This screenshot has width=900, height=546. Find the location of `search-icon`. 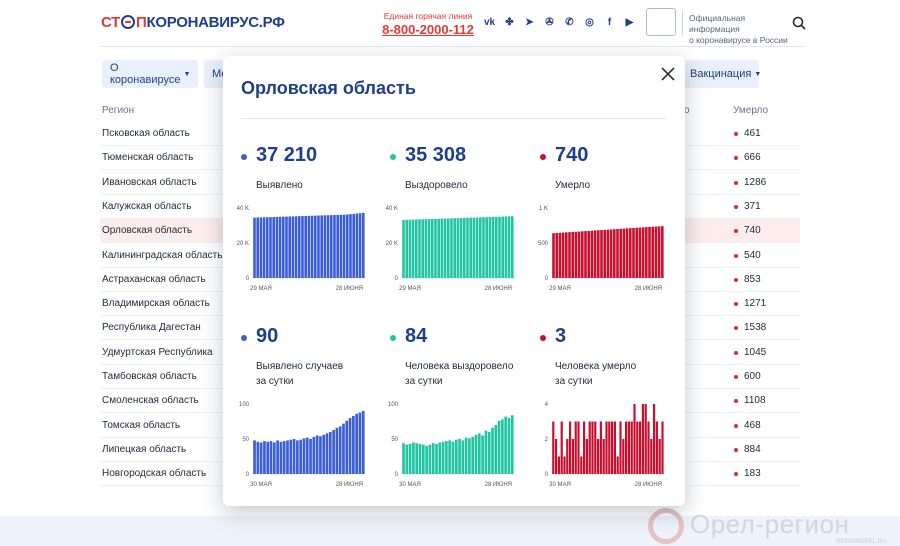

search-icon is located at coordinates (799, 23).